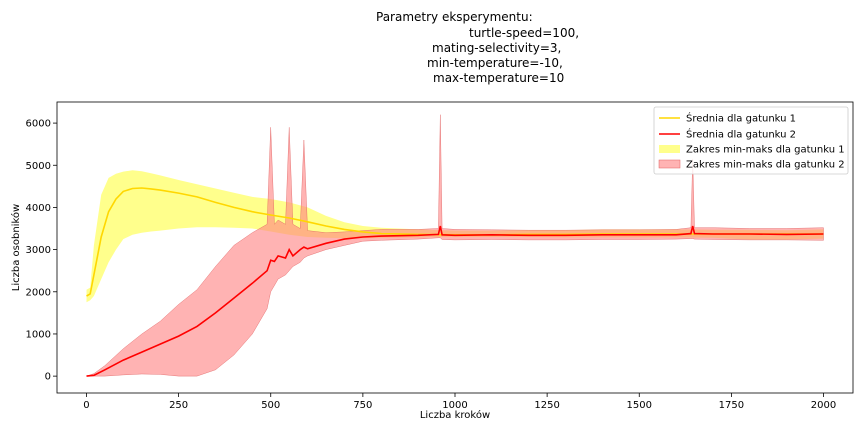  Describe the element at coordinates (38, 334) in the screenshot. I see `y-tick-label: 1000` at that location.